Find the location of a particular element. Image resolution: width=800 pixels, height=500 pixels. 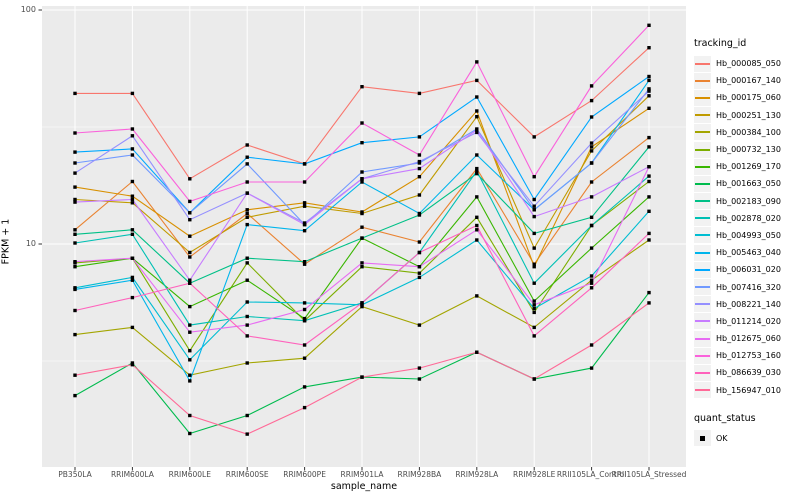

legend-title-quant-status: quant_status is located at coordinates (725, 418).